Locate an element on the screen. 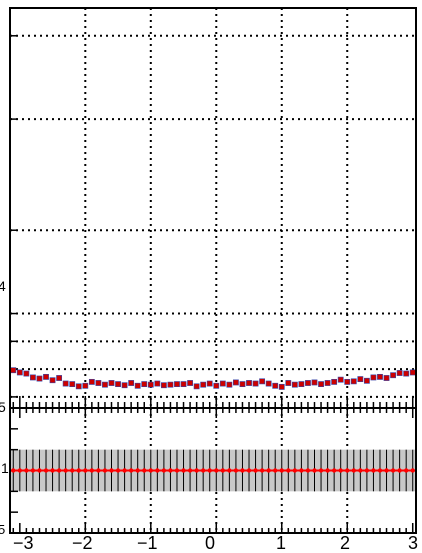  ratio-ytick-fragment: 5 is located at coordinates (2, 529).